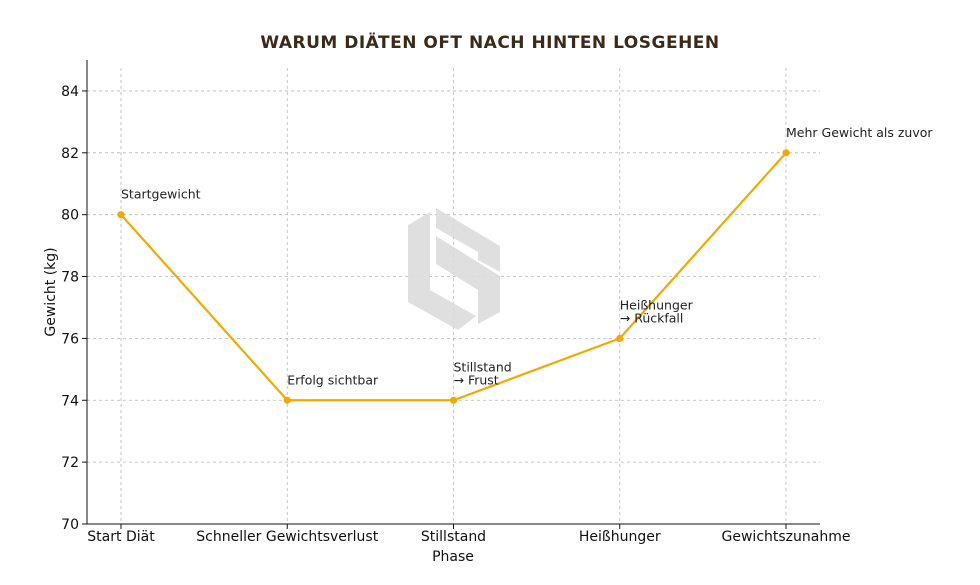  What do you see at coordinates (453, 537) in the screenshot?
I see `x-tick-label: Stillstand` at bounding box center [453, 537].